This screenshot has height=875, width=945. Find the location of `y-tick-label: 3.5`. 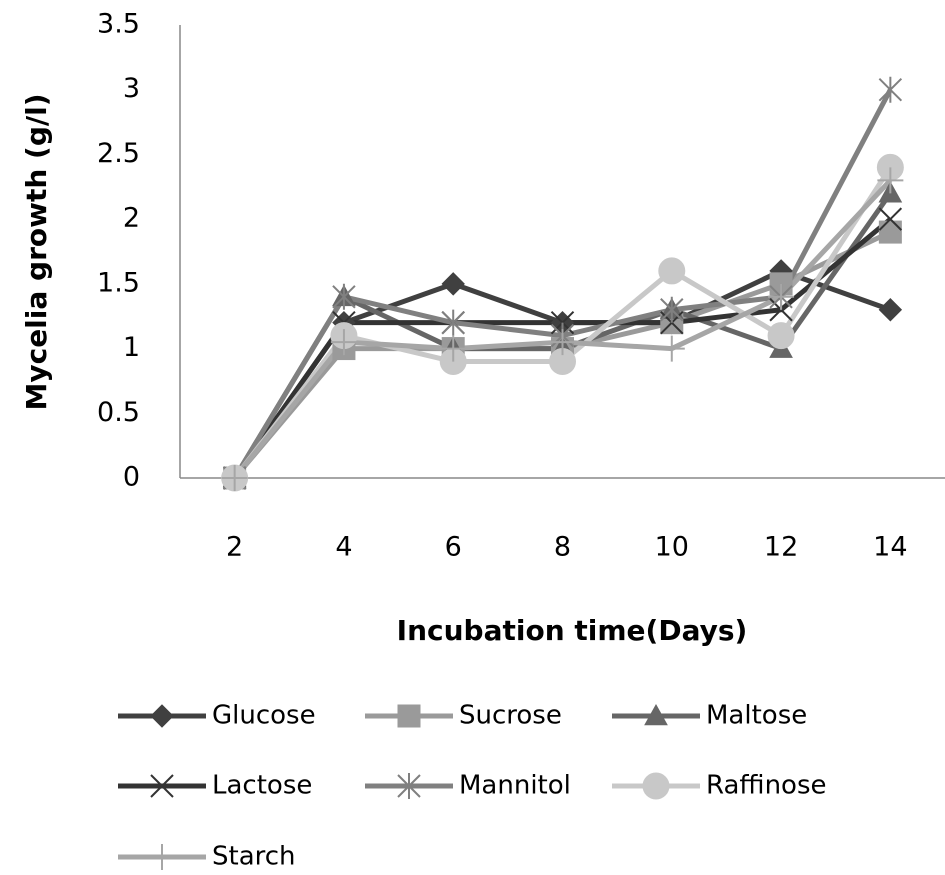

y-tick-label: 3.5 is located at coordinates (118, 24).